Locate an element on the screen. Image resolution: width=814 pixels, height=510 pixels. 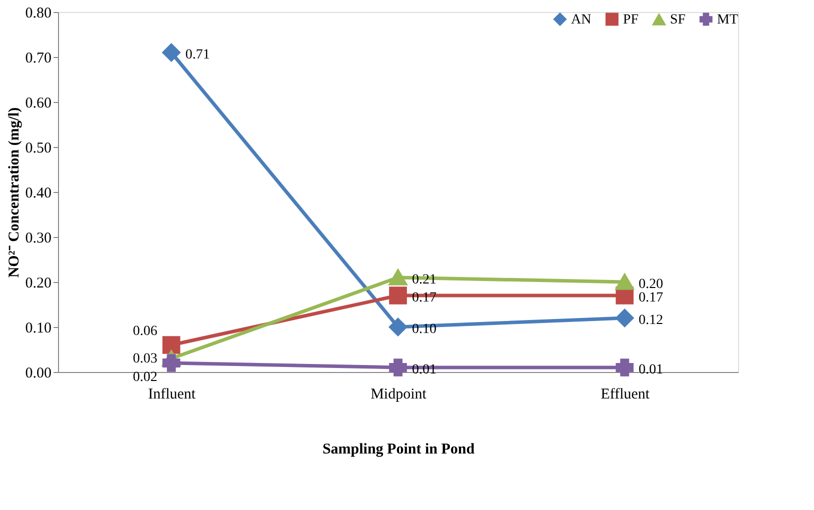
y-tick-label: 0.00 is located at coordinates (38, 374).